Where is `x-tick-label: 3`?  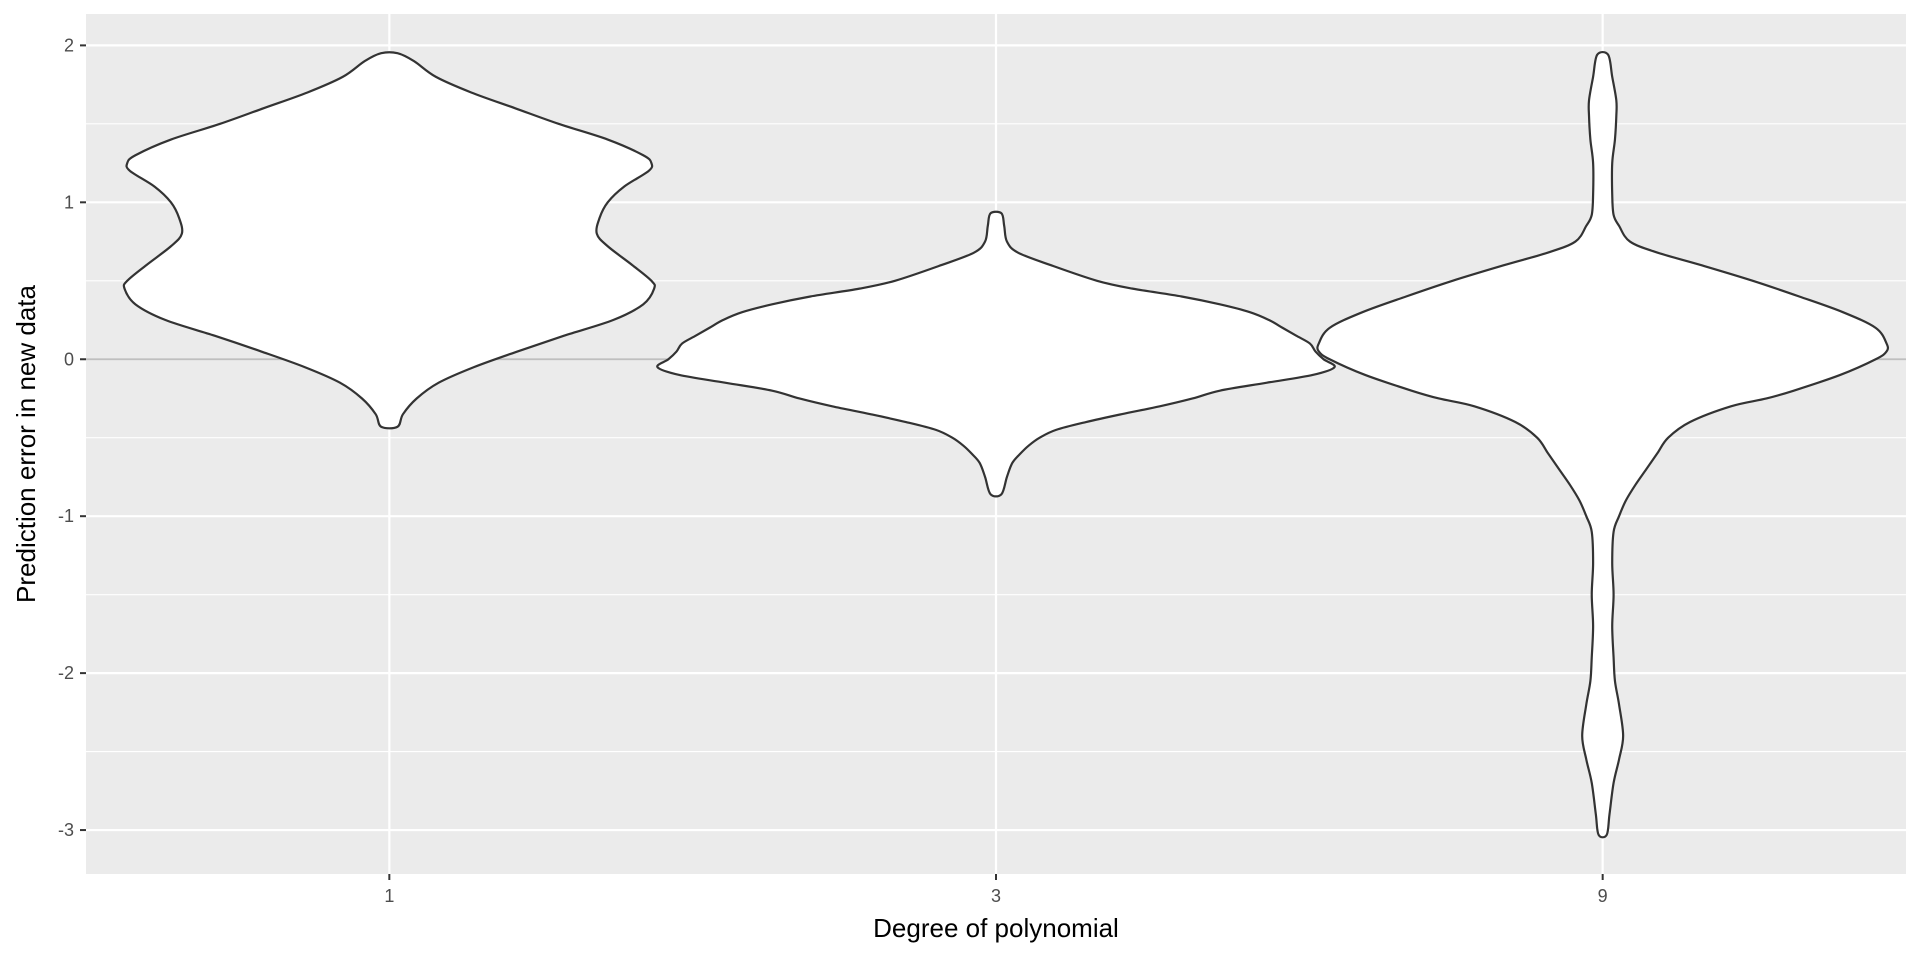
x-tick-label: 3 is located at coordinates (996, 896).